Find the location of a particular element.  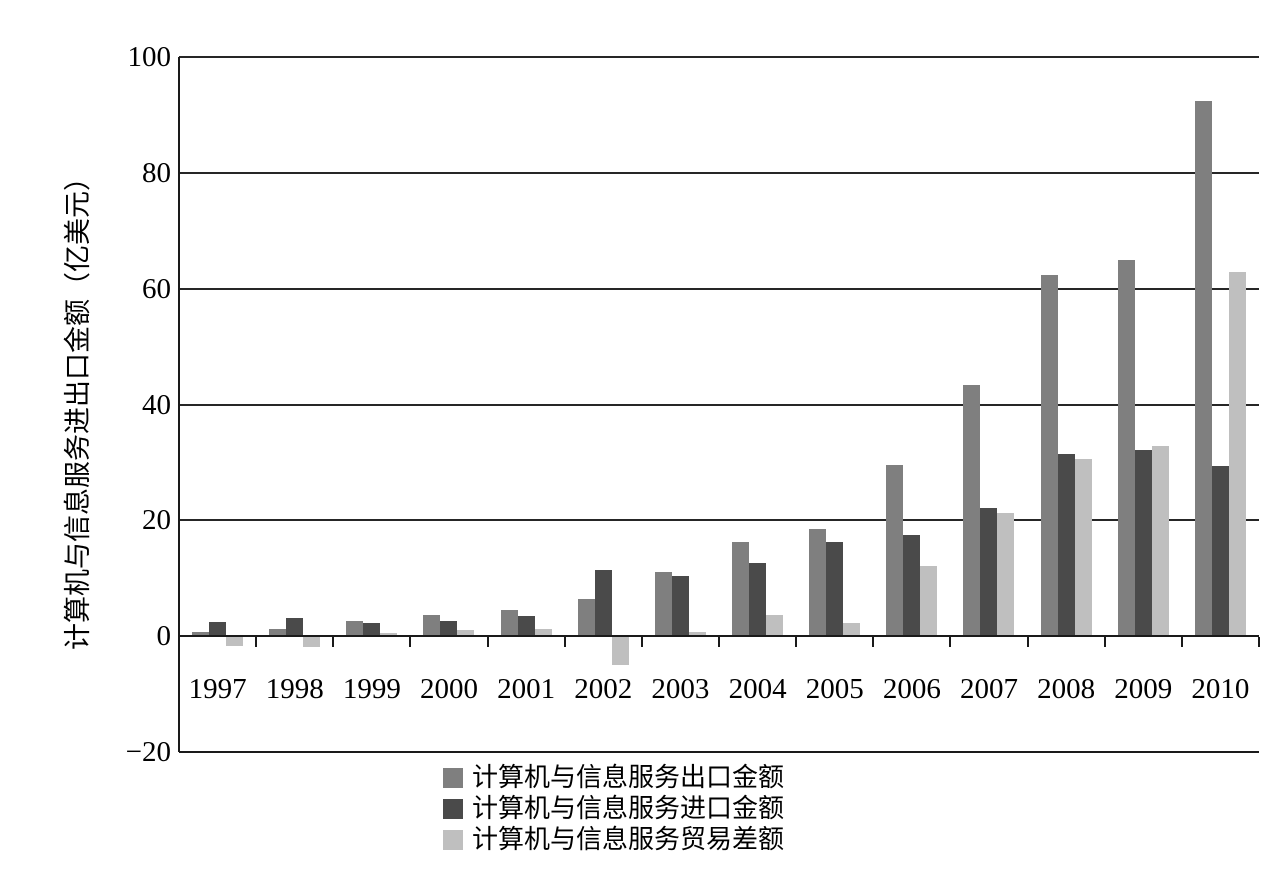

x-tick-label-2004: 2004 is located at coordinates (757, 689).